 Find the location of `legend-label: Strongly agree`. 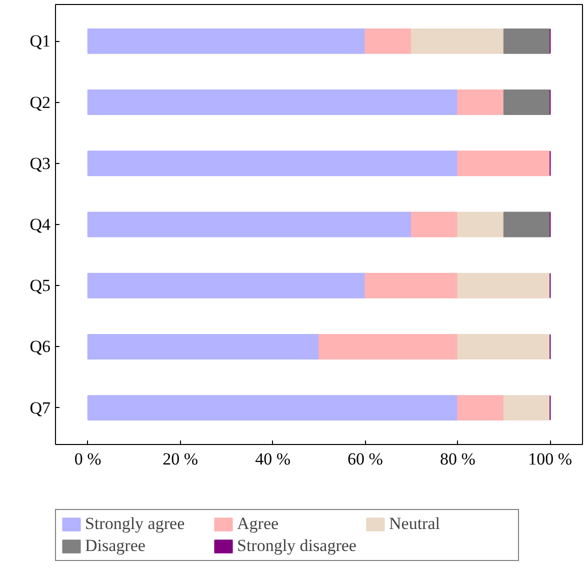

legend-label: Strongly agree is located at coordinates (135, 524).